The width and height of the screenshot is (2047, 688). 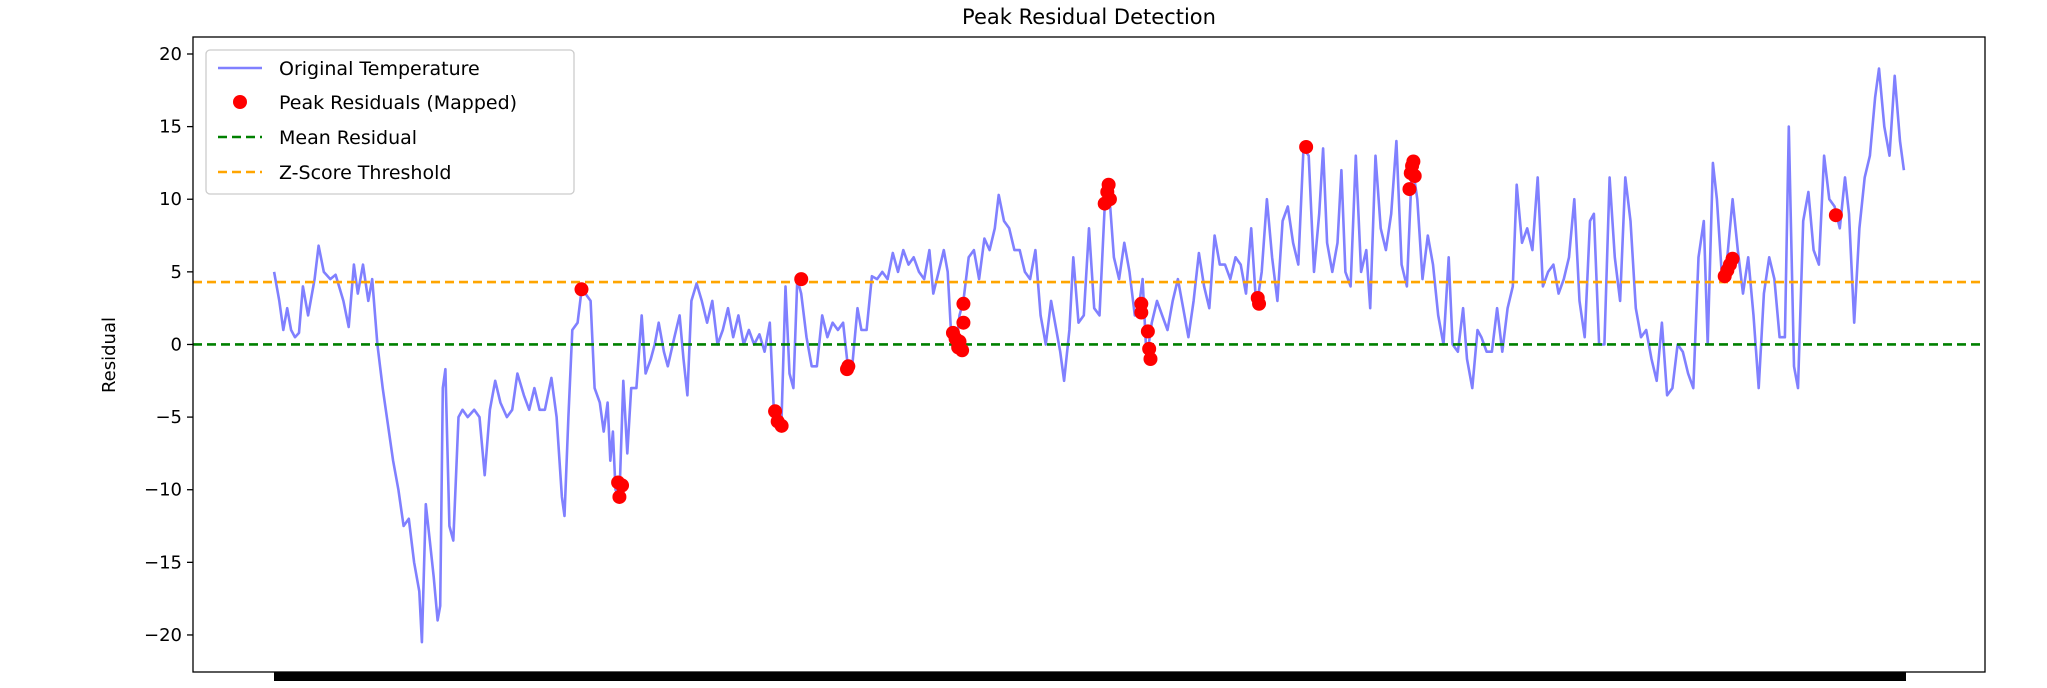 I want to click on legend-box, so click(x=390, y=122).